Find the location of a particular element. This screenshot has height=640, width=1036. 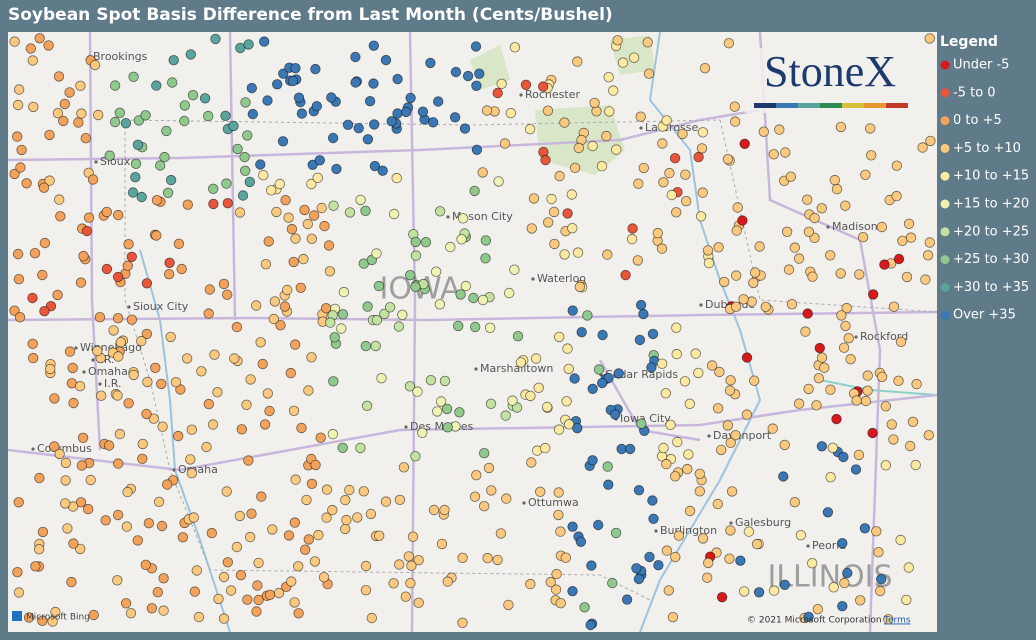

terms-link: Terms is located at coordinates (897, 621).